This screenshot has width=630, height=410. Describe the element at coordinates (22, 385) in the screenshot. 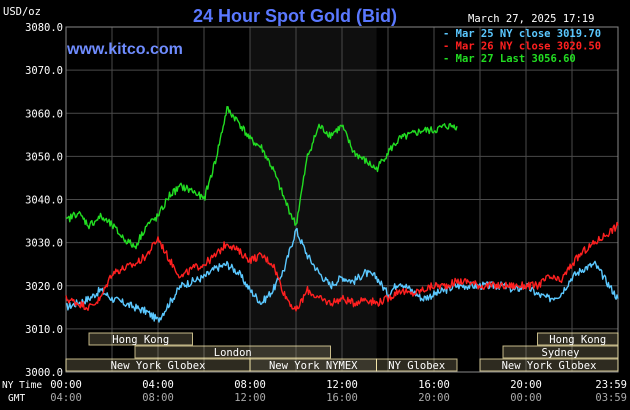

I see `ny-time-row-label: NY Time` at that location.